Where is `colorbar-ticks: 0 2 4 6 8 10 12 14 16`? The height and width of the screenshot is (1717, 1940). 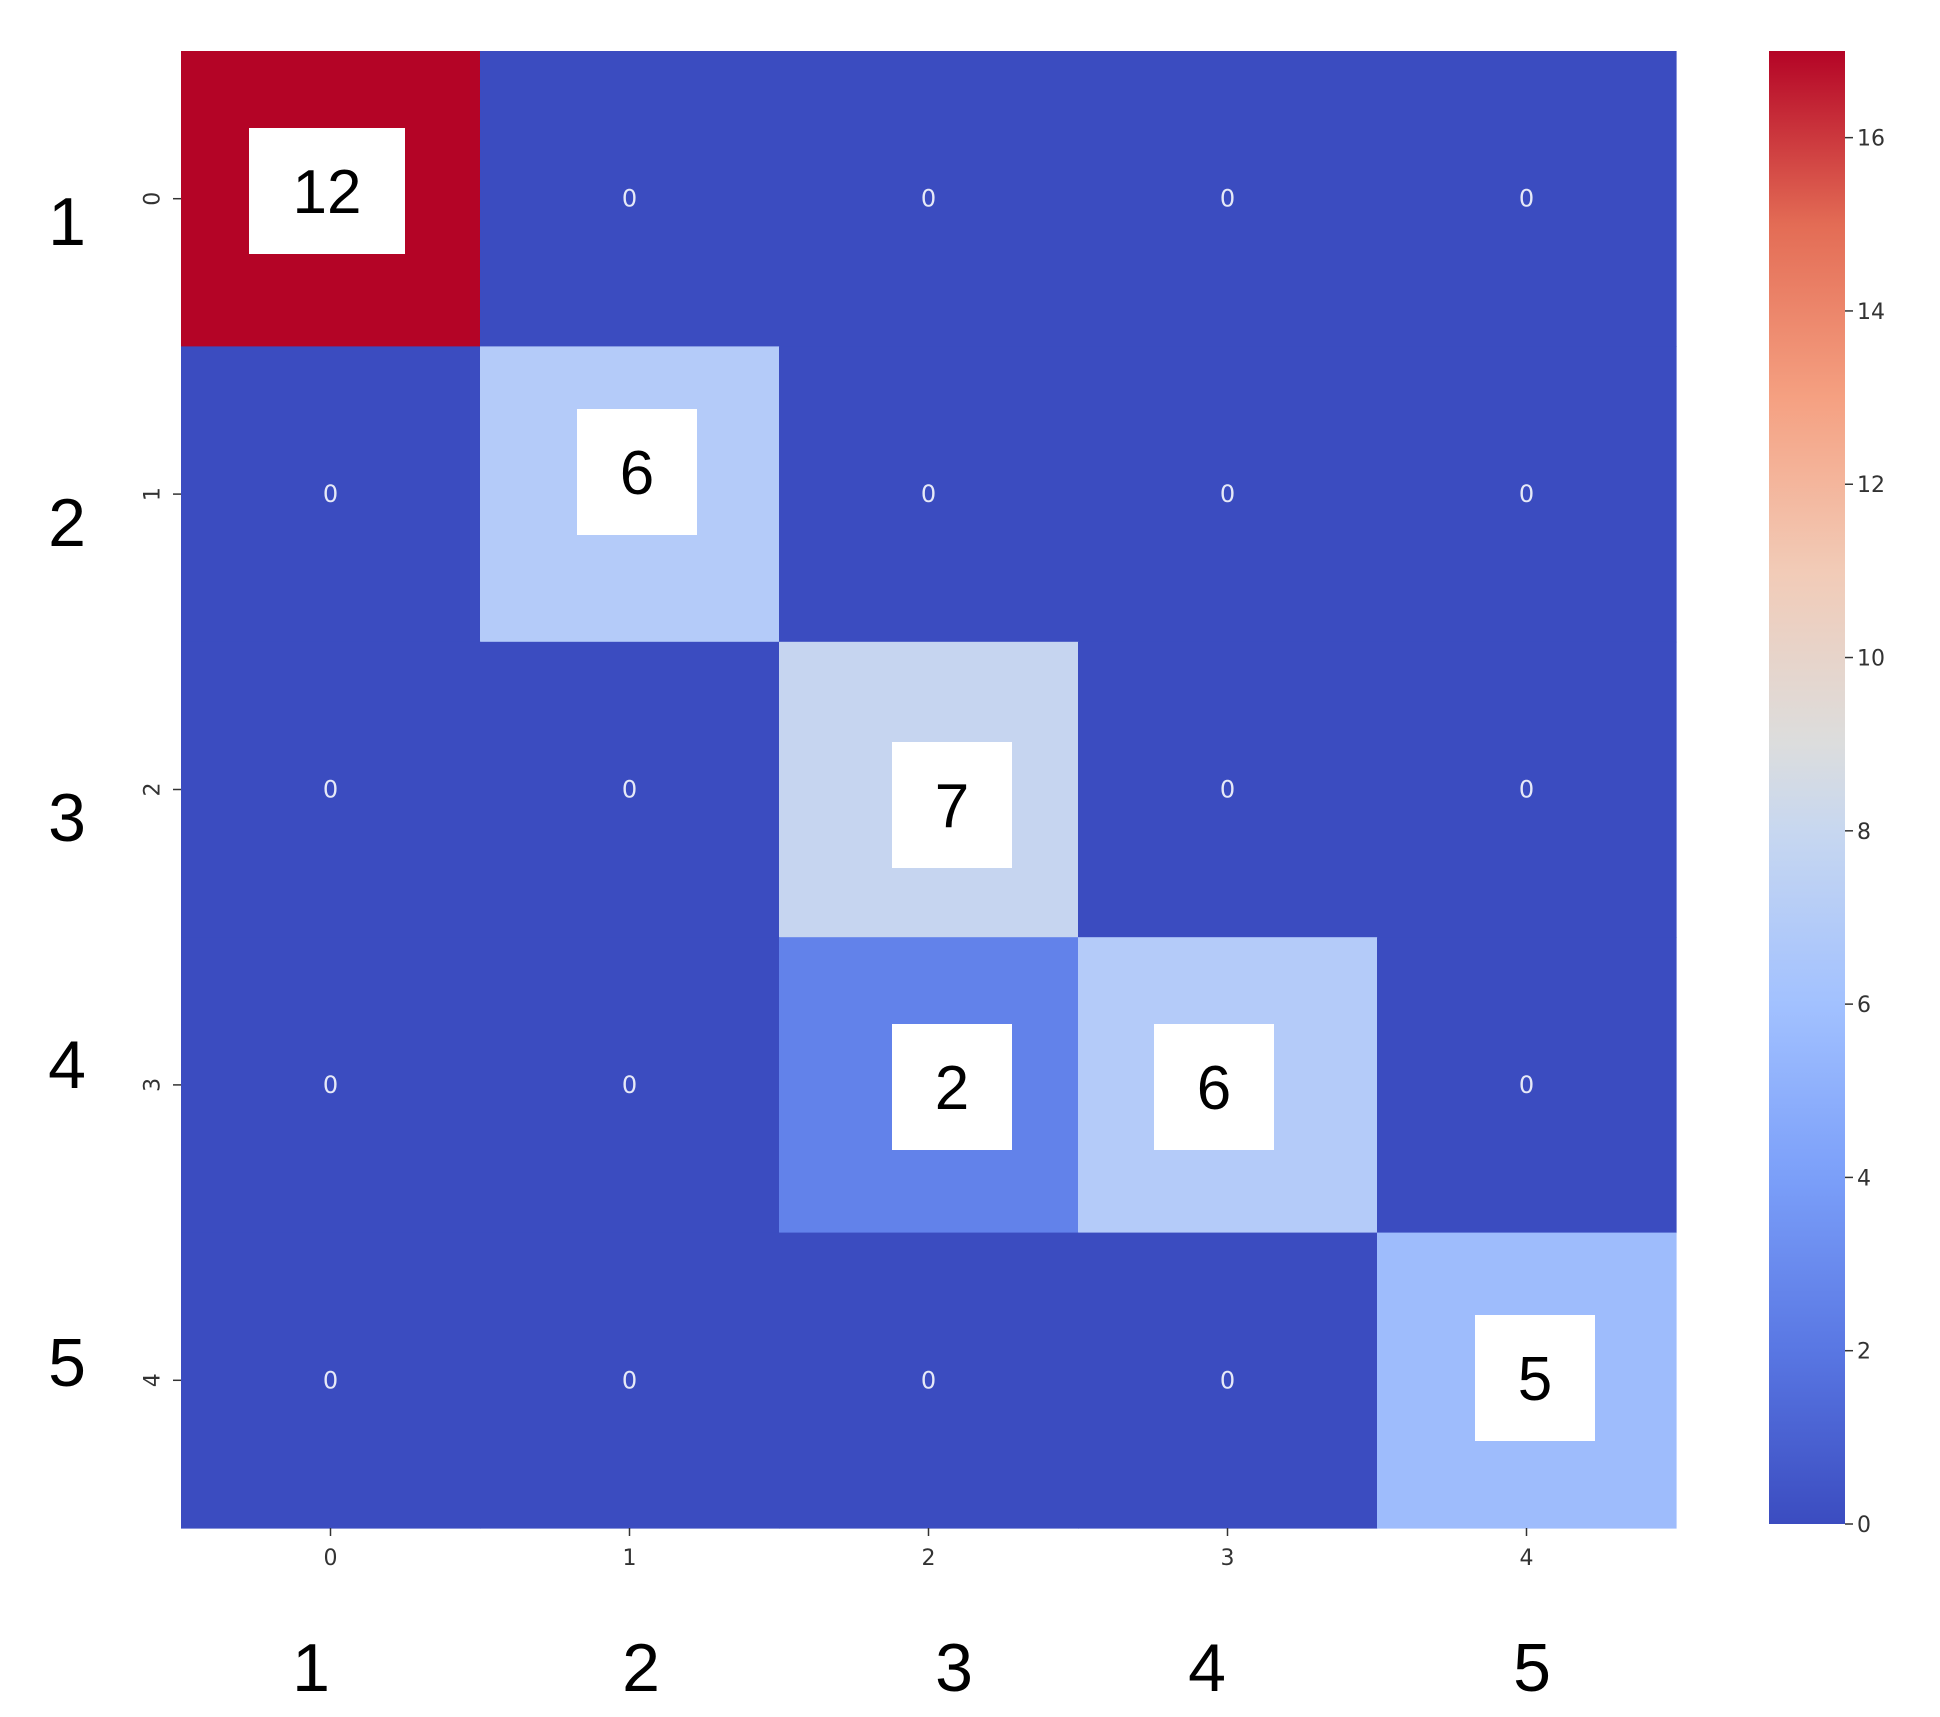
colorbar-ticks: 0 2 4 6 8 10 12 14 16 is located at coordinates (1865, 832).